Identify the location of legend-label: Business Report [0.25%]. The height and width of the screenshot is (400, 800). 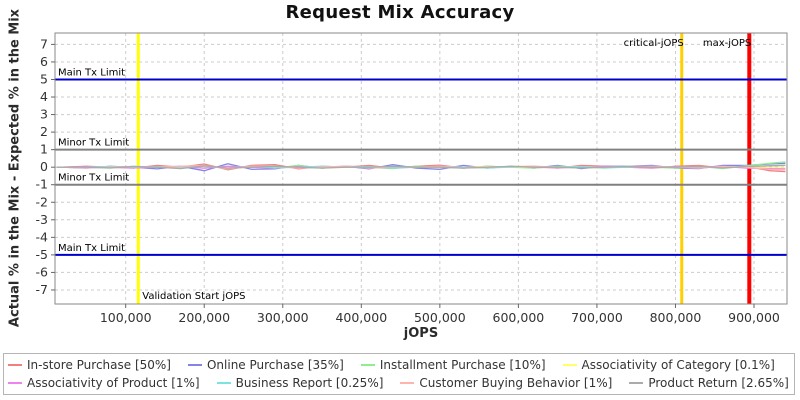
(309, 383).